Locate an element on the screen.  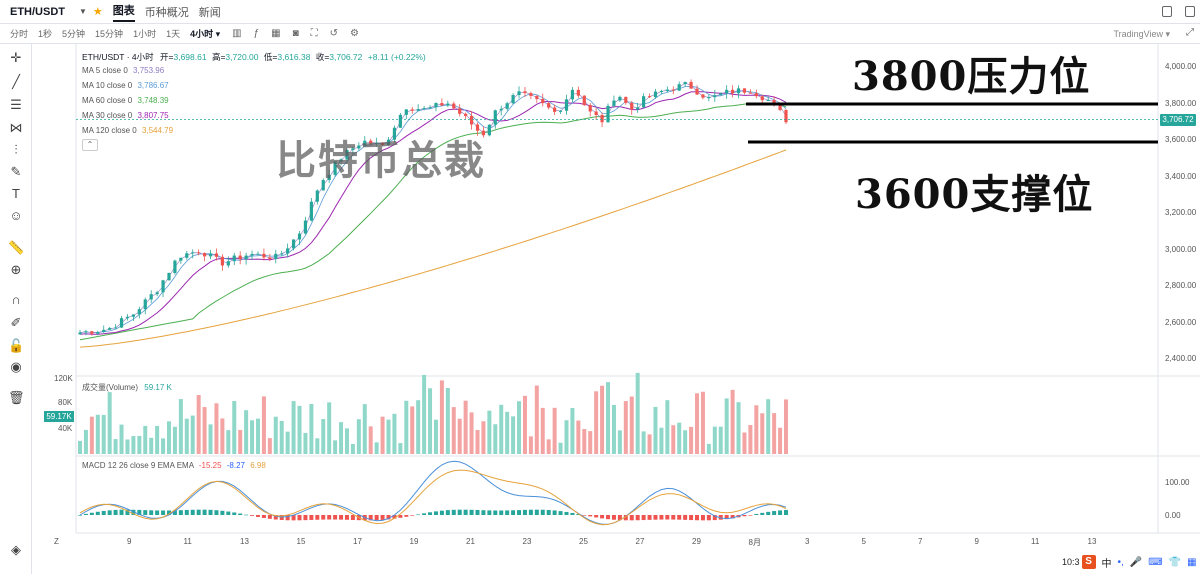
punctuation-icon: •, is located at coordinates (1120, 562).